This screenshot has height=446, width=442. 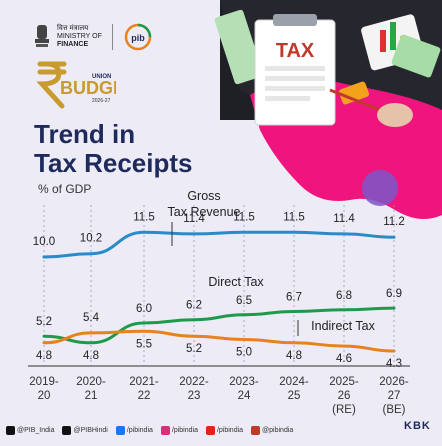 What do you see at coordinates (394, 396) in the screenshot?
I see `x-tick-label: 2026-27 (BE)` at bounding box center [394, 396].